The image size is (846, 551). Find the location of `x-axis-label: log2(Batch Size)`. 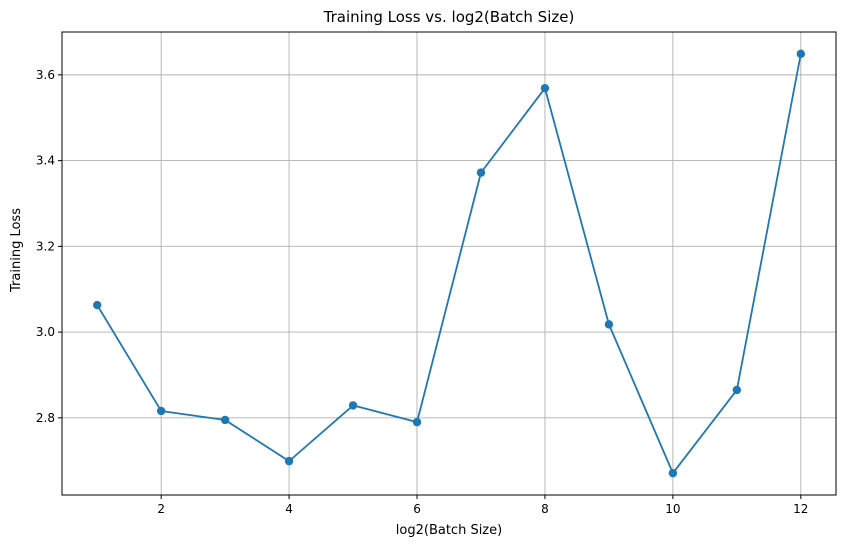

x-axis-label: log2(Batch Size) is located at coordinates (449, 530).